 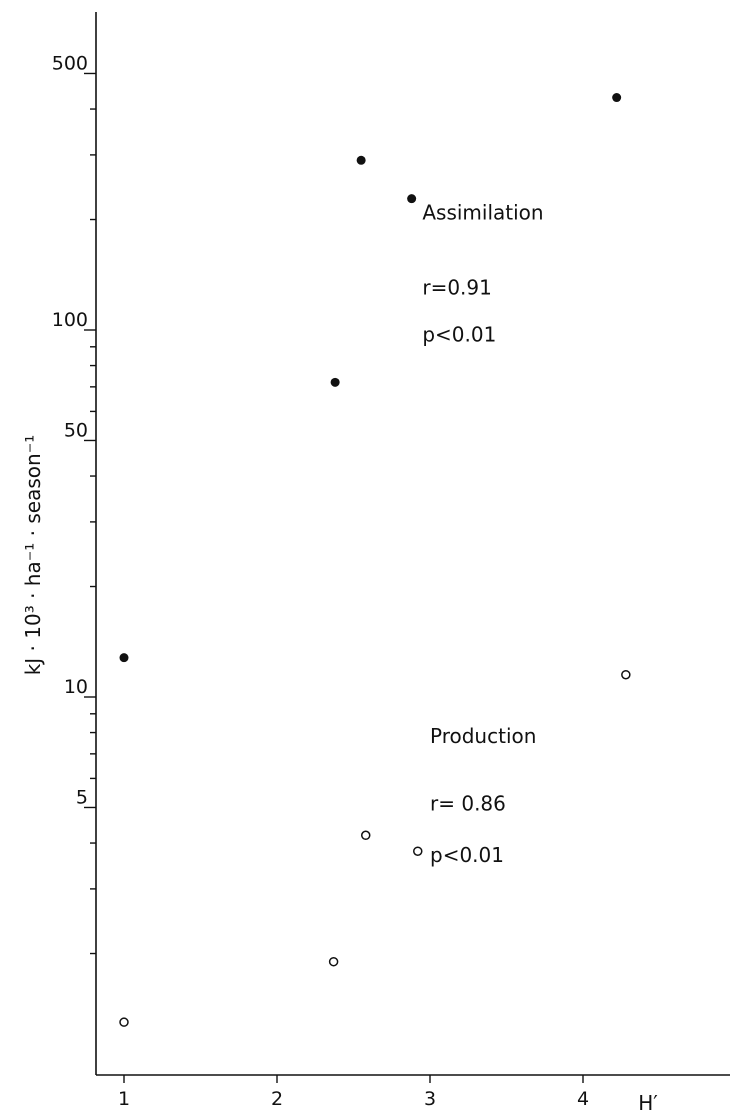 What do you see at coordinates (74, 503) in the screenshot?
I see `y-ticks: 5 10 50 100 500` at bounding box center [74, 503].